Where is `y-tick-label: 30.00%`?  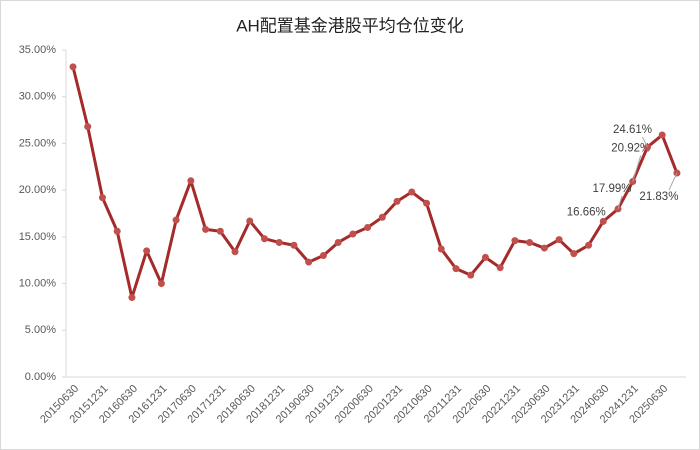 y-tick-label: 30.00% is located at coordinates (38, 97).